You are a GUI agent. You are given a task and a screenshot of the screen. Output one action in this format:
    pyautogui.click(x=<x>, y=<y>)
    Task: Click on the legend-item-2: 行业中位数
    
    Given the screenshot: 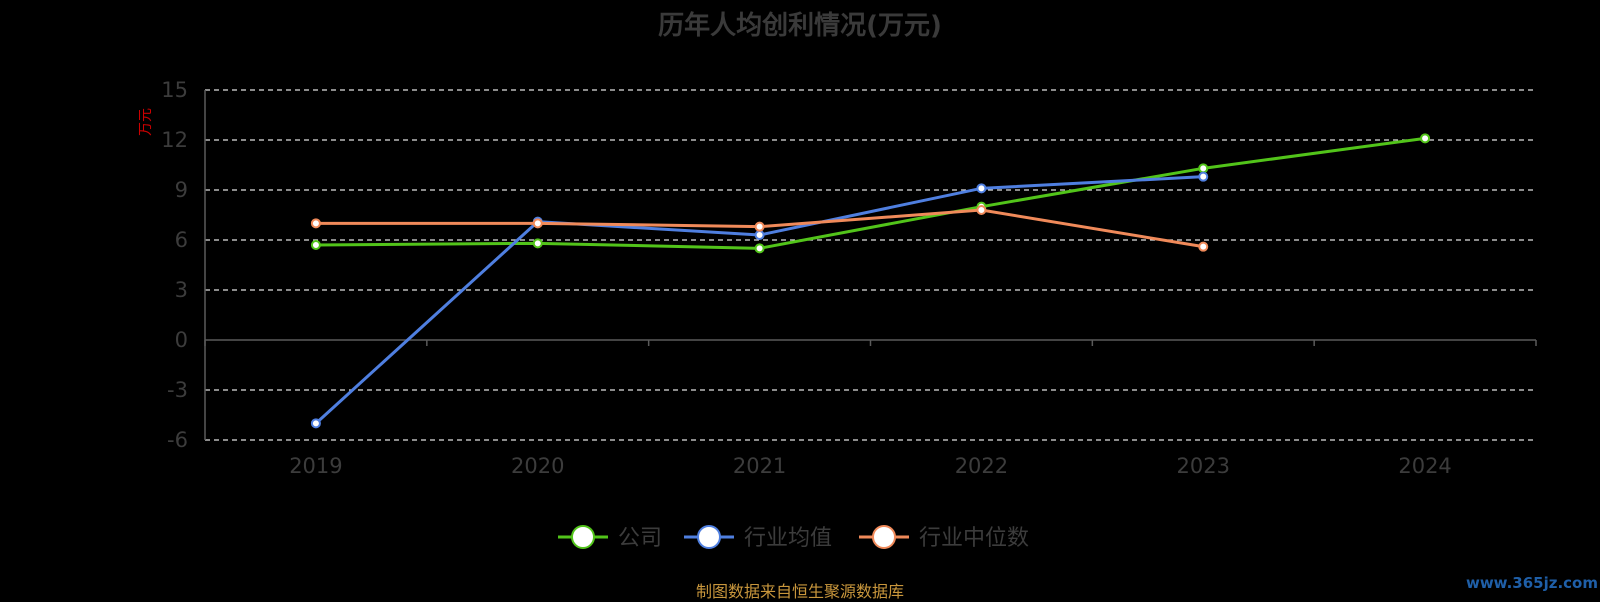 What is the action you would take?
    pyautogui.click(x=944, y=538)
    